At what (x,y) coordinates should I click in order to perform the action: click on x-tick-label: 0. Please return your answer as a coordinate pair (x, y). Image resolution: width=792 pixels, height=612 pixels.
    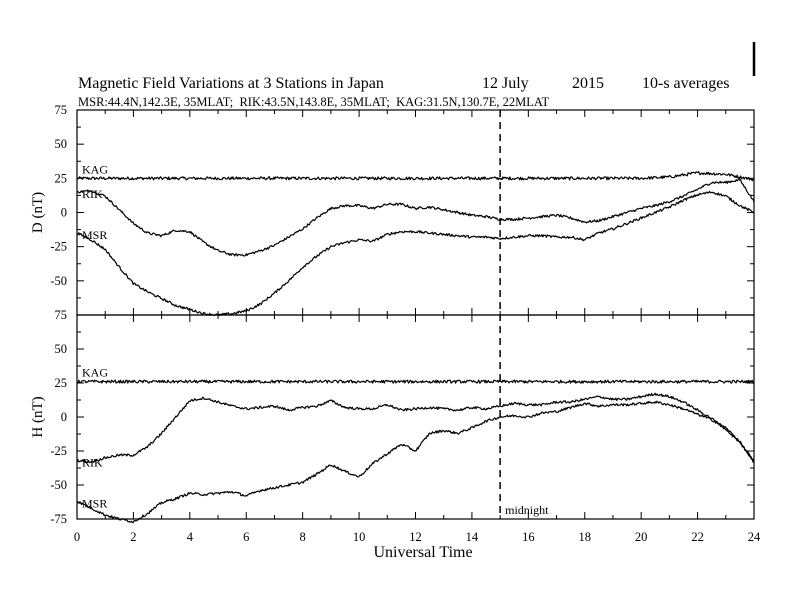
    Looking at the image, I should click on (77, 537).